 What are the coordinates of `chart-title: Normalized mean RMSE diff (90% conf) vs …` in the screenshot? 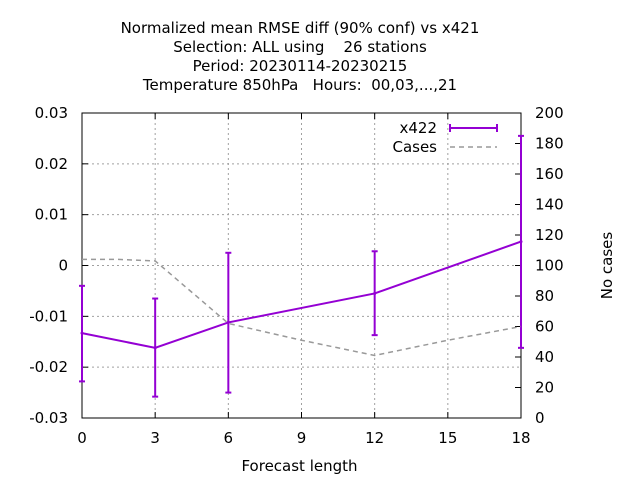 It's located at (300, 56).